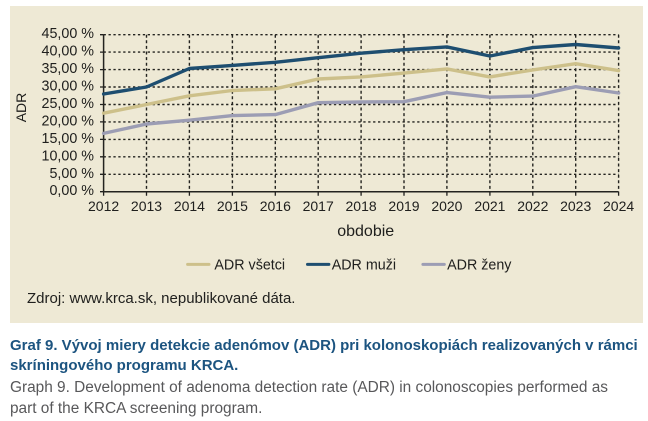 The height and width of the screenshot is (421, 648). What do you see at coordinates (103, 206) in the screenshot?
I see `svg-text: 2012` at bounding box center [103, 206].